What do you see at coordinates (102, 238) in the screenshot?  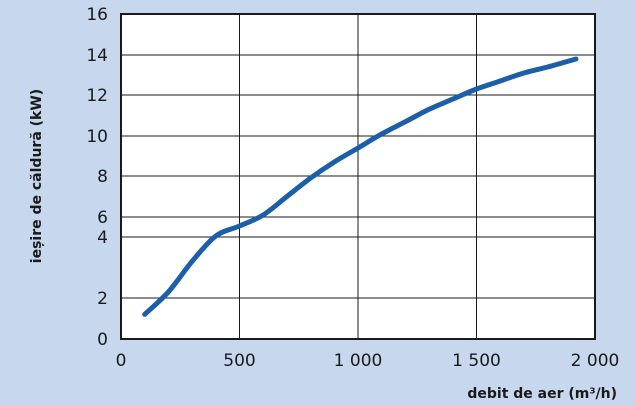 I see `y-tick-label: 4` at bounding box center [102, 238].